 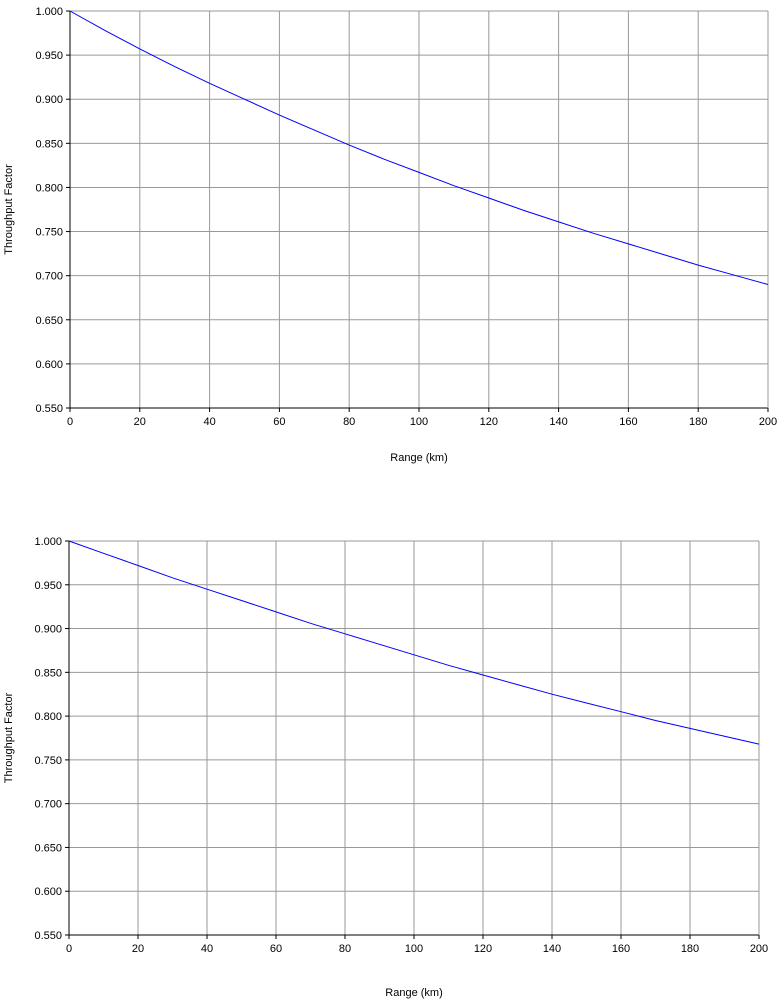 What do you see at coordinates (690, 949) in the screenshot?
I see `chart-bottom-x-tick-label: 180` at bounding box center [690, 949].